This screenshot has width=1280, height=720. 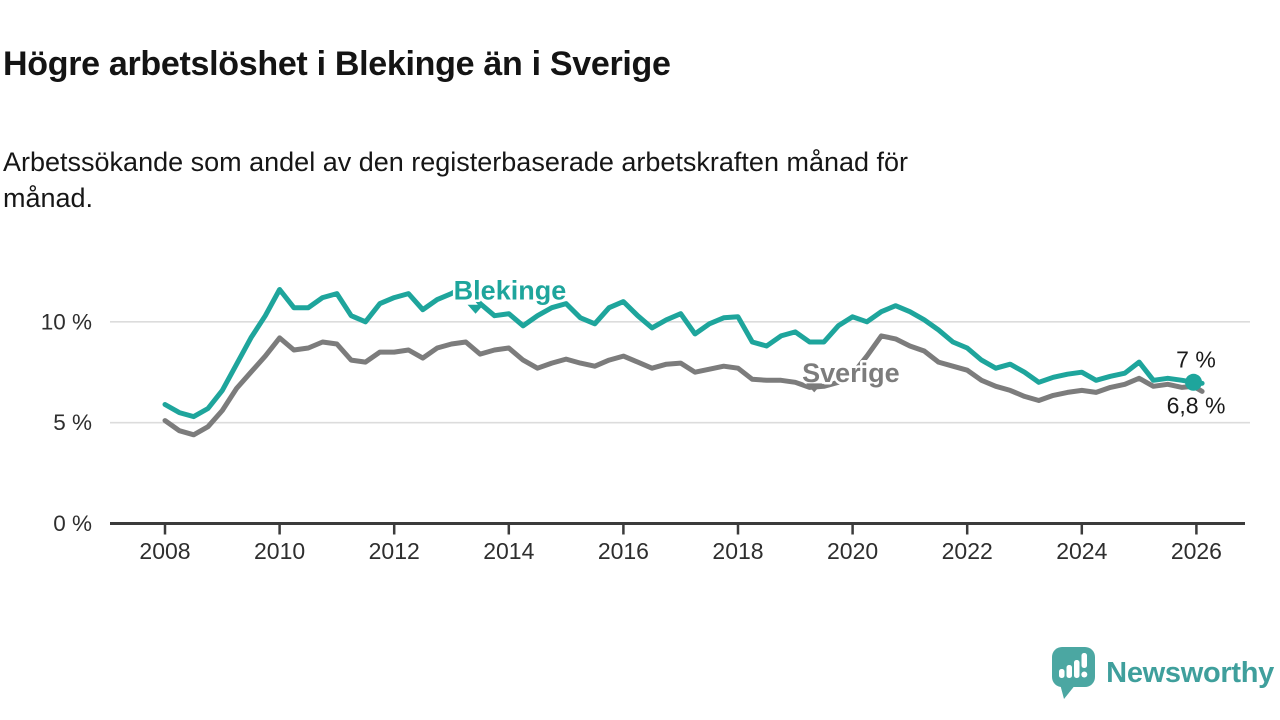 I want to click on logo-bubble, so click(x=1074, y=667).